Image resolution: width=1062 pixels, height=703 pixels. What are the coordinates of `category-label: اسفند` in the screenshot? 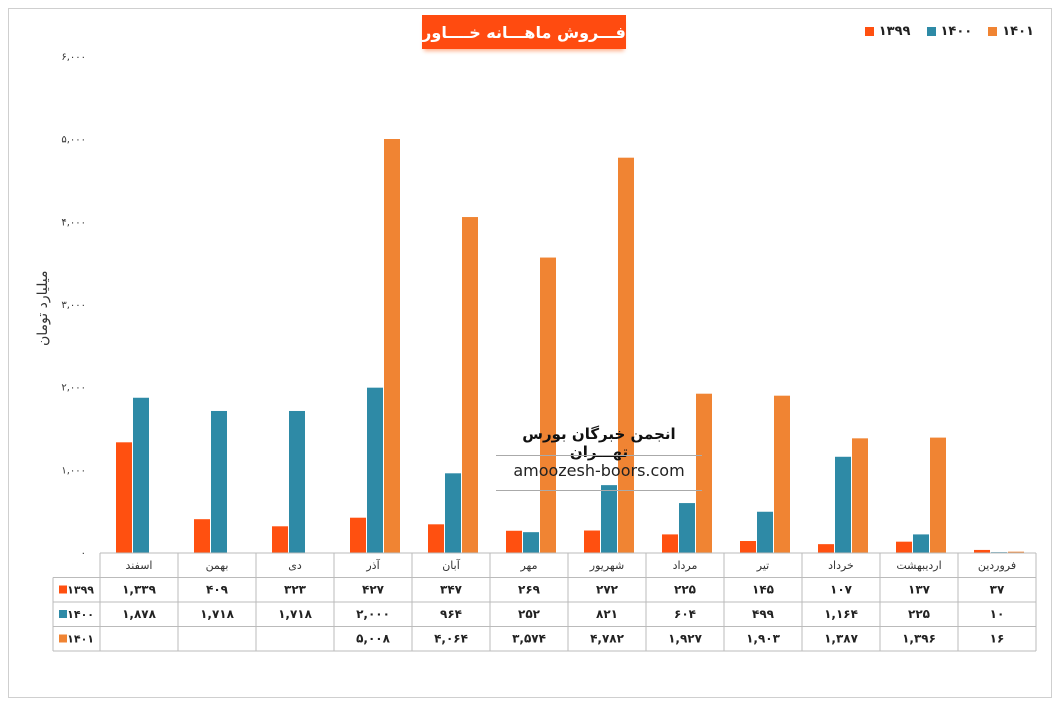 It's located at (139, 565).